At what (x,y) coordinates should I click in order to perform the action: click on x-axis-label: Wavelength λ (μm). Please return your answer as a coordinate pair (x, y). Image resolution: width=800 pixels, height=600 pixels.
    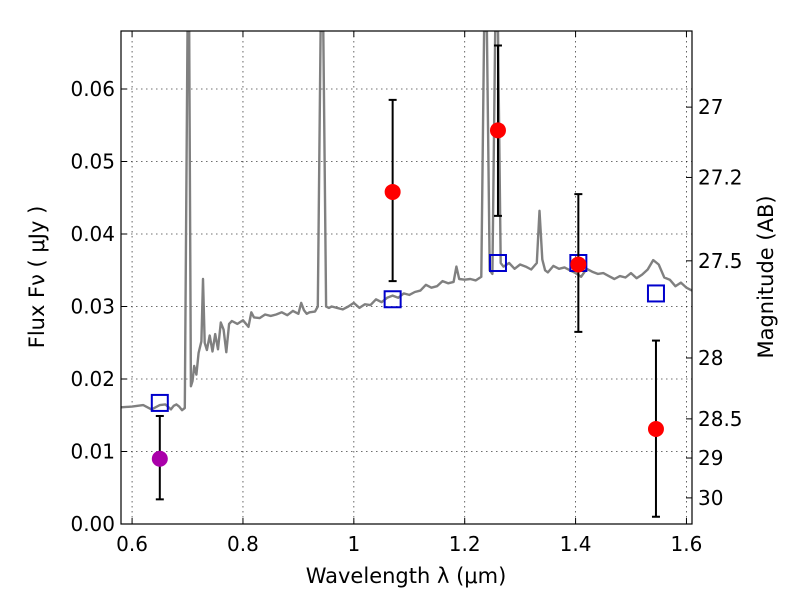
    Looking at the image, I should click on (406, 576).